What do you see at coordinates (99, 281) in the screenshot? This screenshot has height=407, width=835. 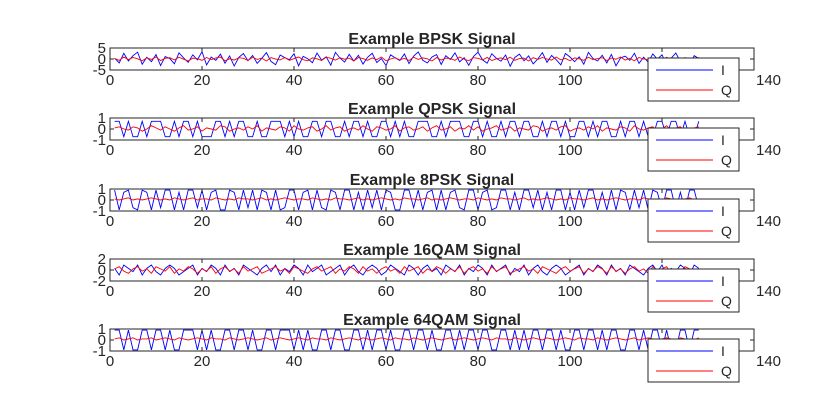 I see `y-tick-label: -2` at bounding box center [99, 281].